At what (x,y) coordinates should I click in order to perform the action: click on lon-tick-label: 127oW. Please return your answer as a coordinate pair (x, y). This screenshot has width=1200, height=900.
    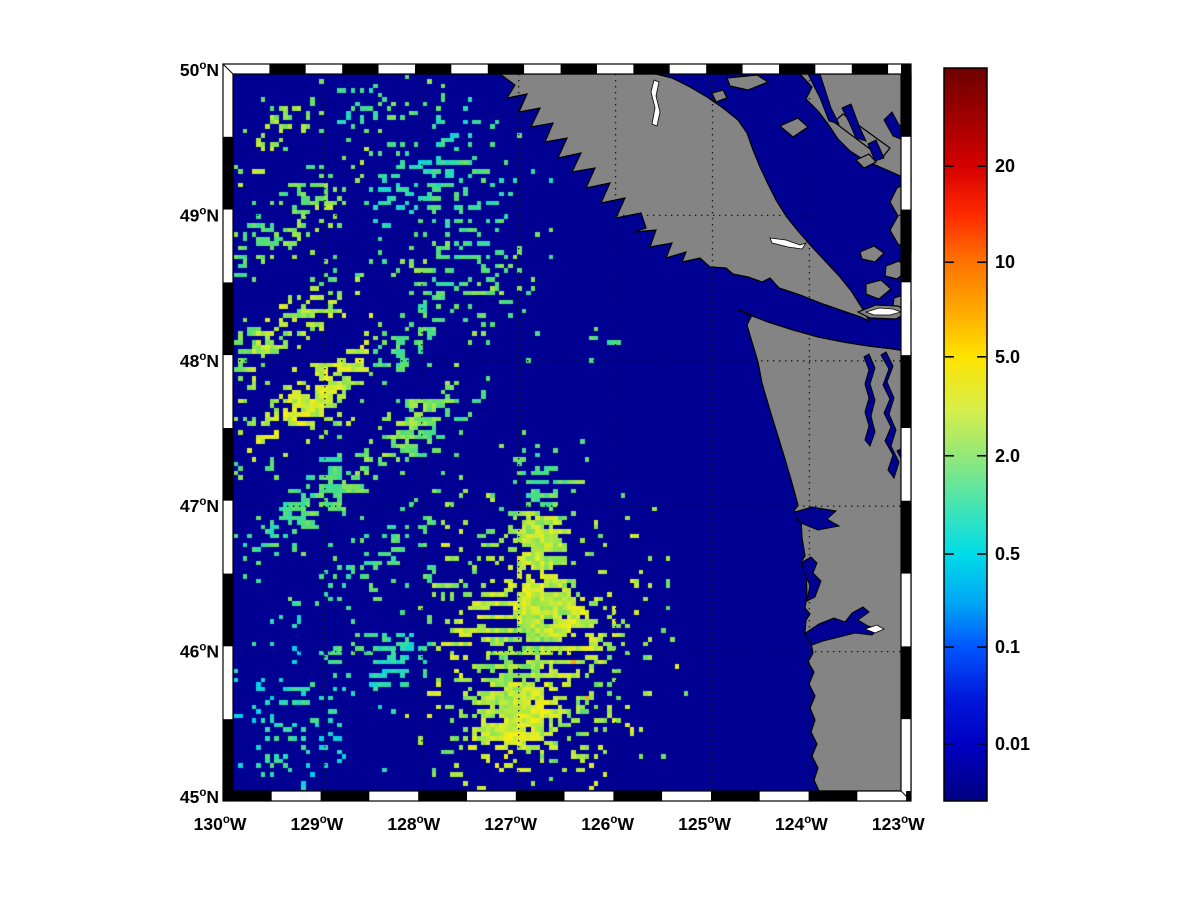
    Looking at the image, I should click on (510, 824).